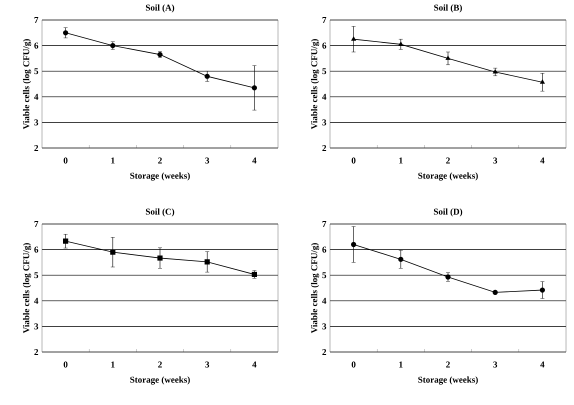 Image resolution: width=574 pixels, height=405 pixels. I want to click on chart-title: Soil (A), so click(160, 8).